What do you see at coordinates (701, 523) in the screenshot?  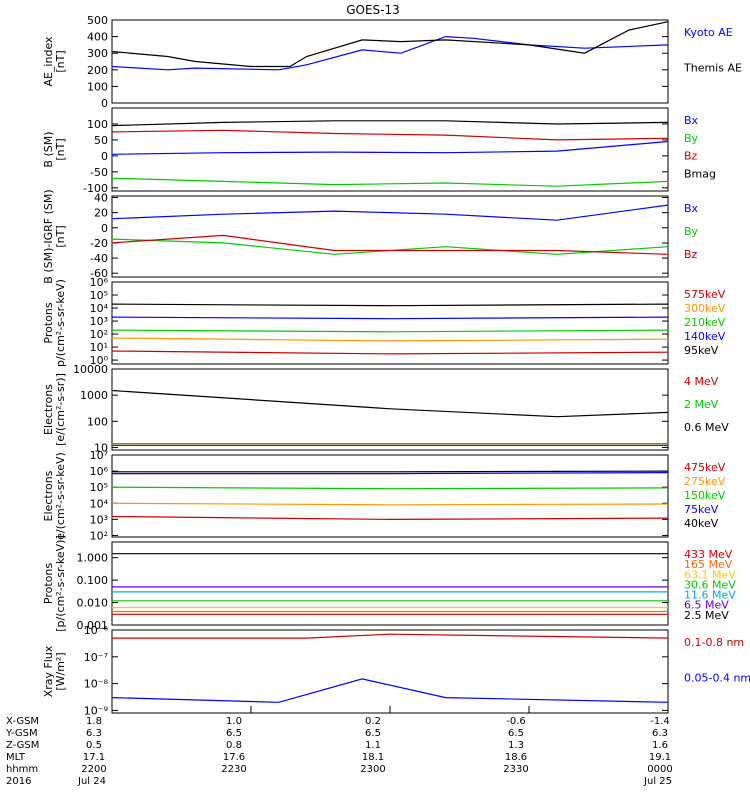 I see `legend-entry: 40keV` at bounding box center [701, 523].